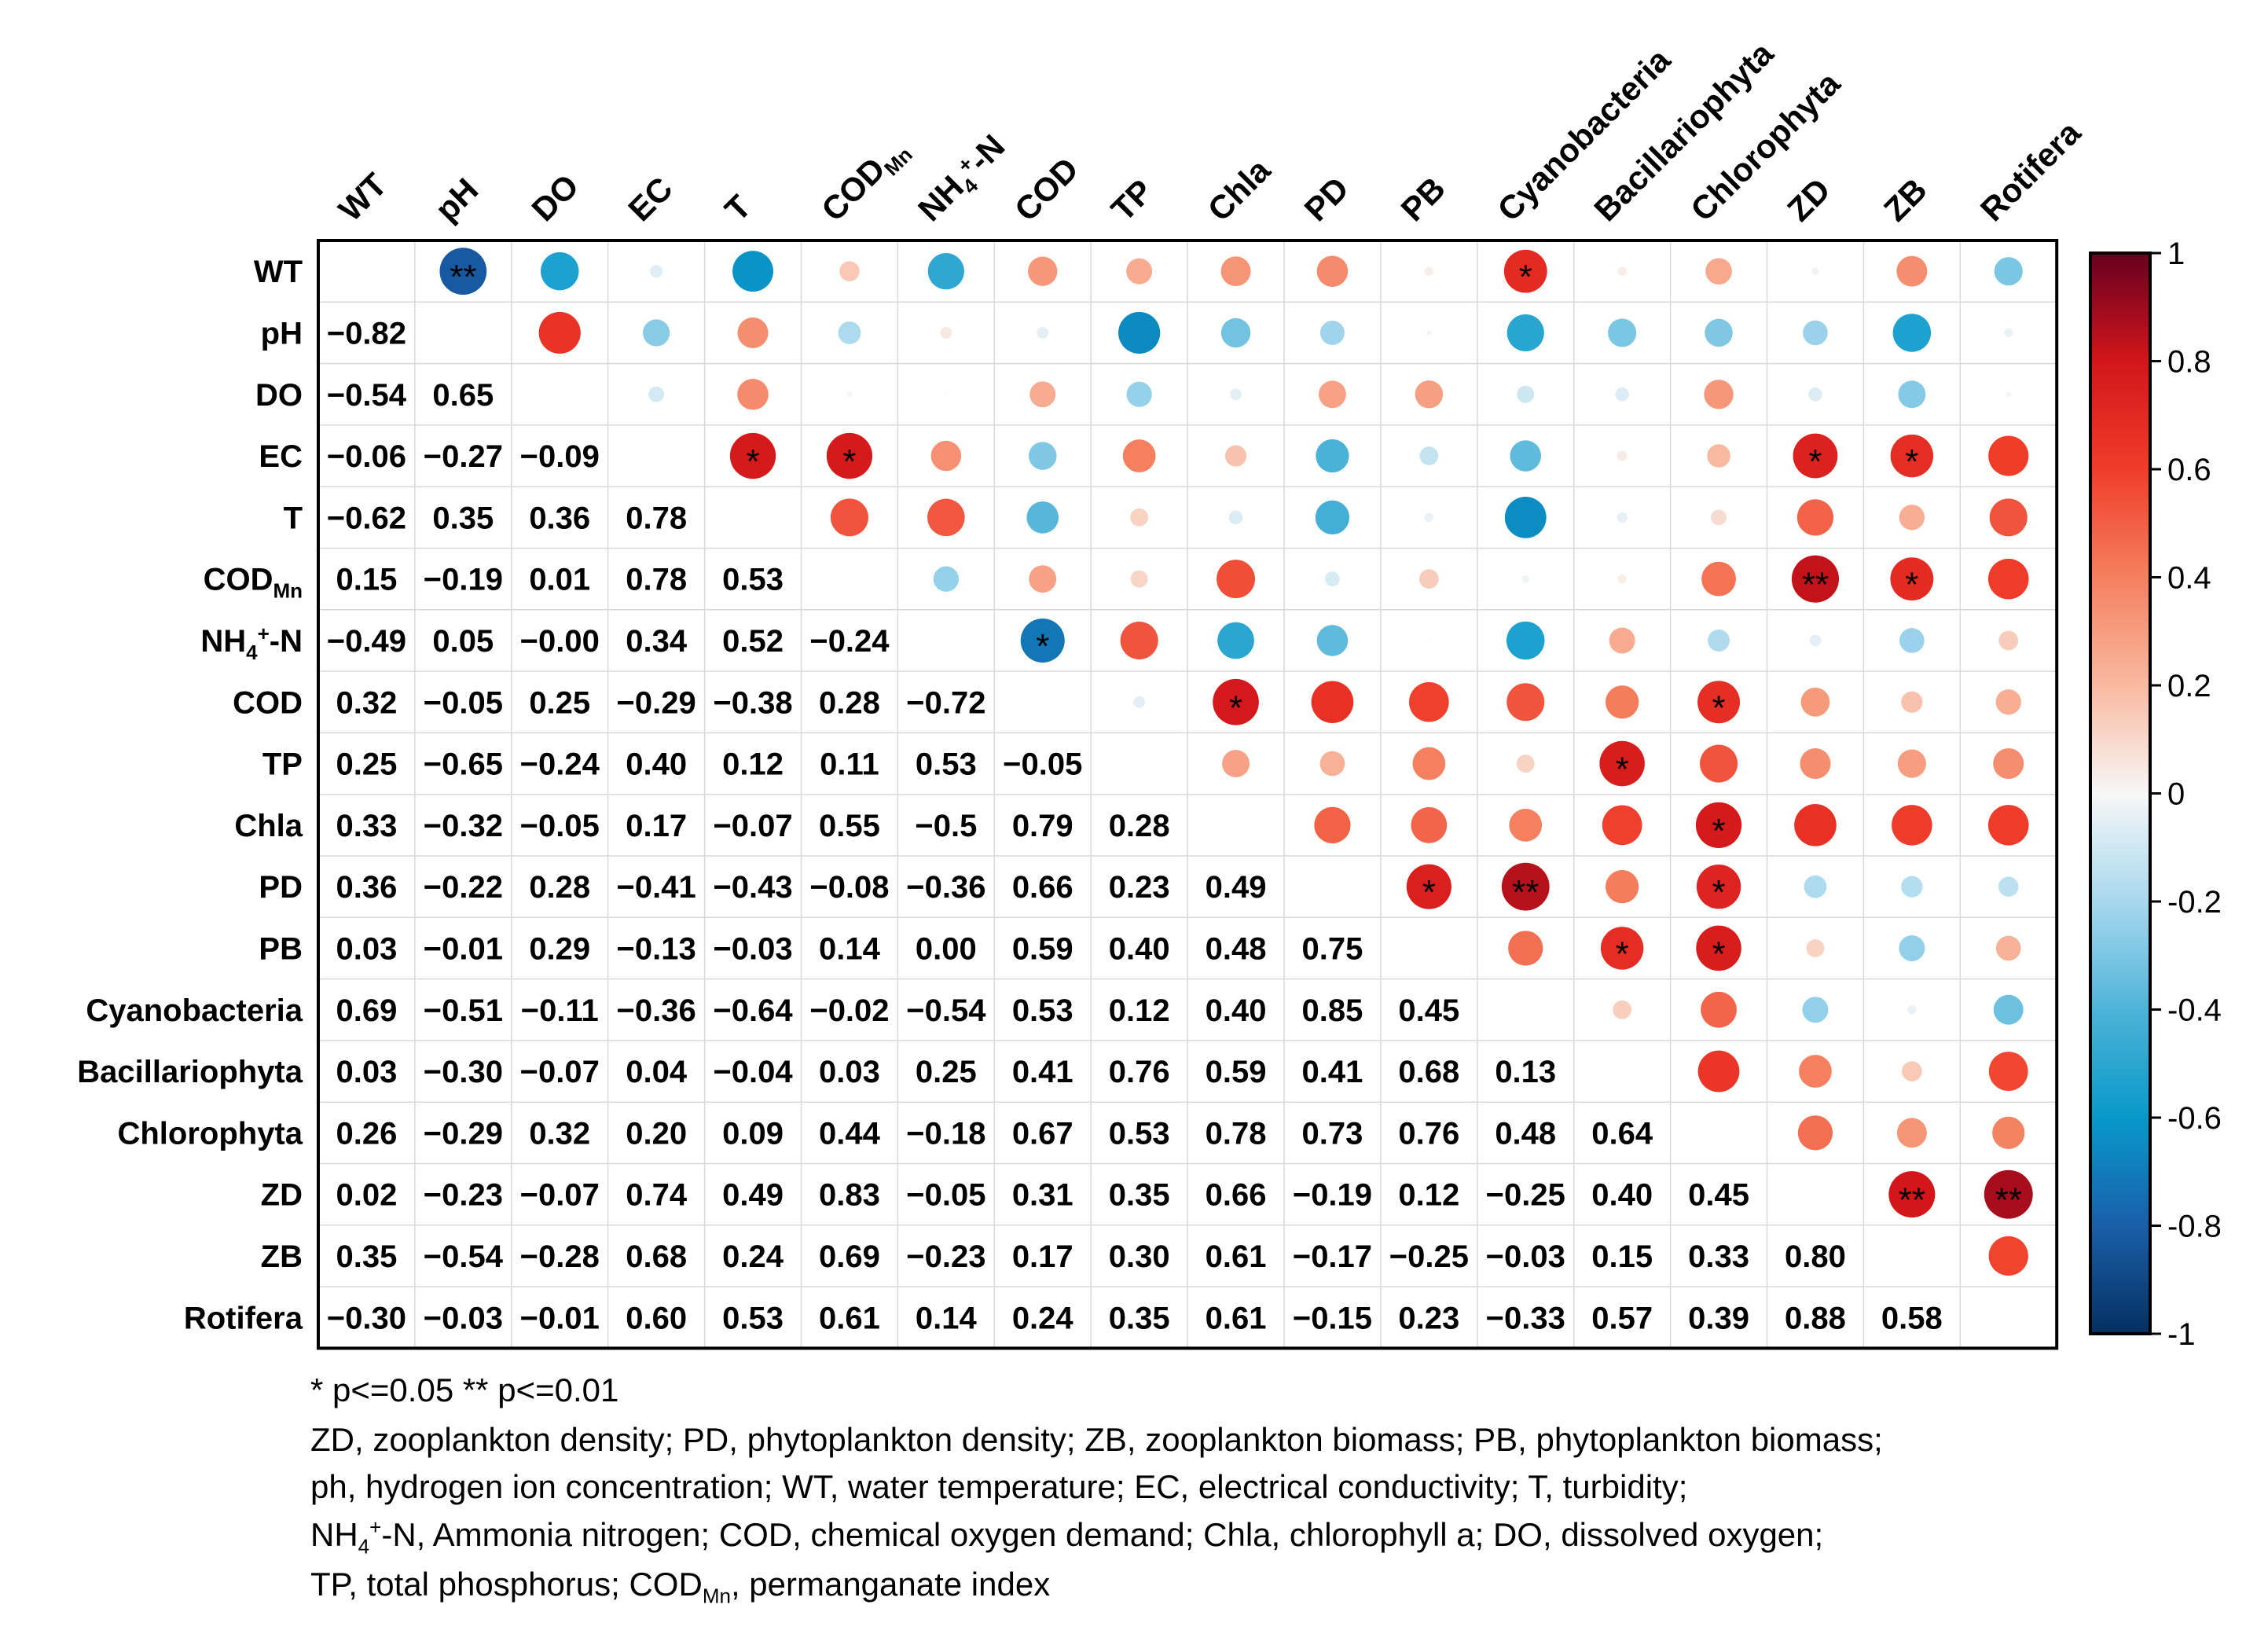 The image size is (2268, 1634). Describe the element at coordinates (1905, 200) in the screenshot. I see `col-label-16: ZB` at that location.